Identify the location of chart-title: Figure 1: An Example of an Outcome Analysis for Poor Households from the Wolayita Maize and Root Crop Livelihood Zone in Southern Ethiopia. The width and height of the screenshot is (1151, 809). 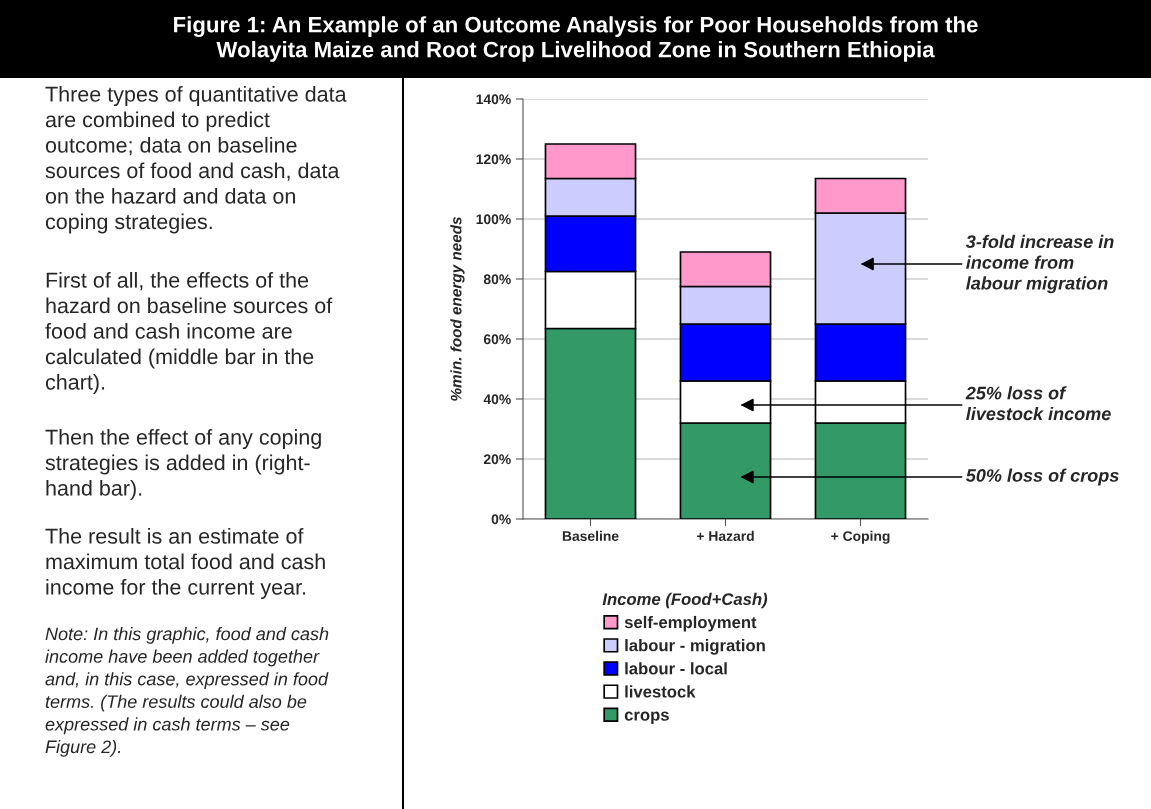
(576, 39).